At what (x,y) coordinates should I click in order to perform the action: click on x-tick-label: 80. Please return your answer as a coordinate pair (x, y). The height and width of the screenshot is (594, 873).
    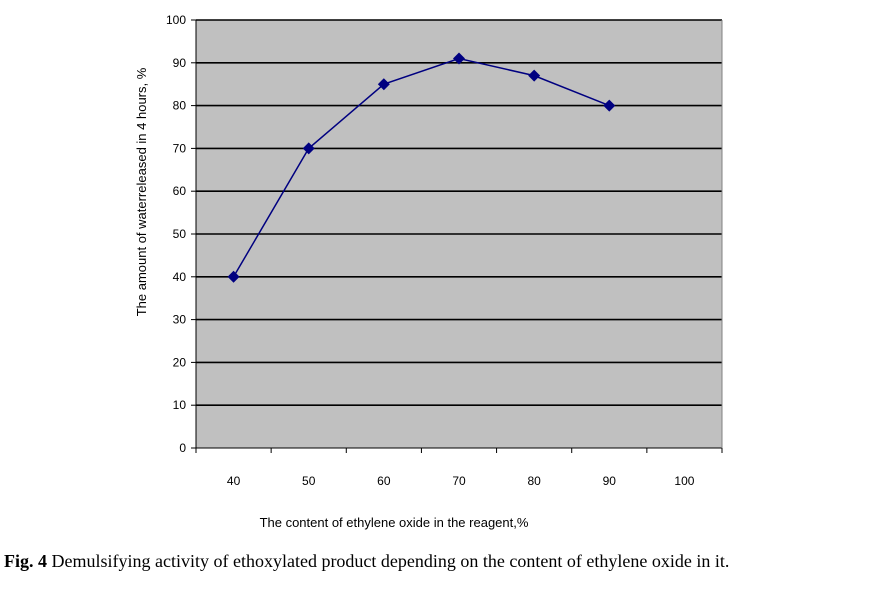
    Looking at the image, I should click on (534, 481).